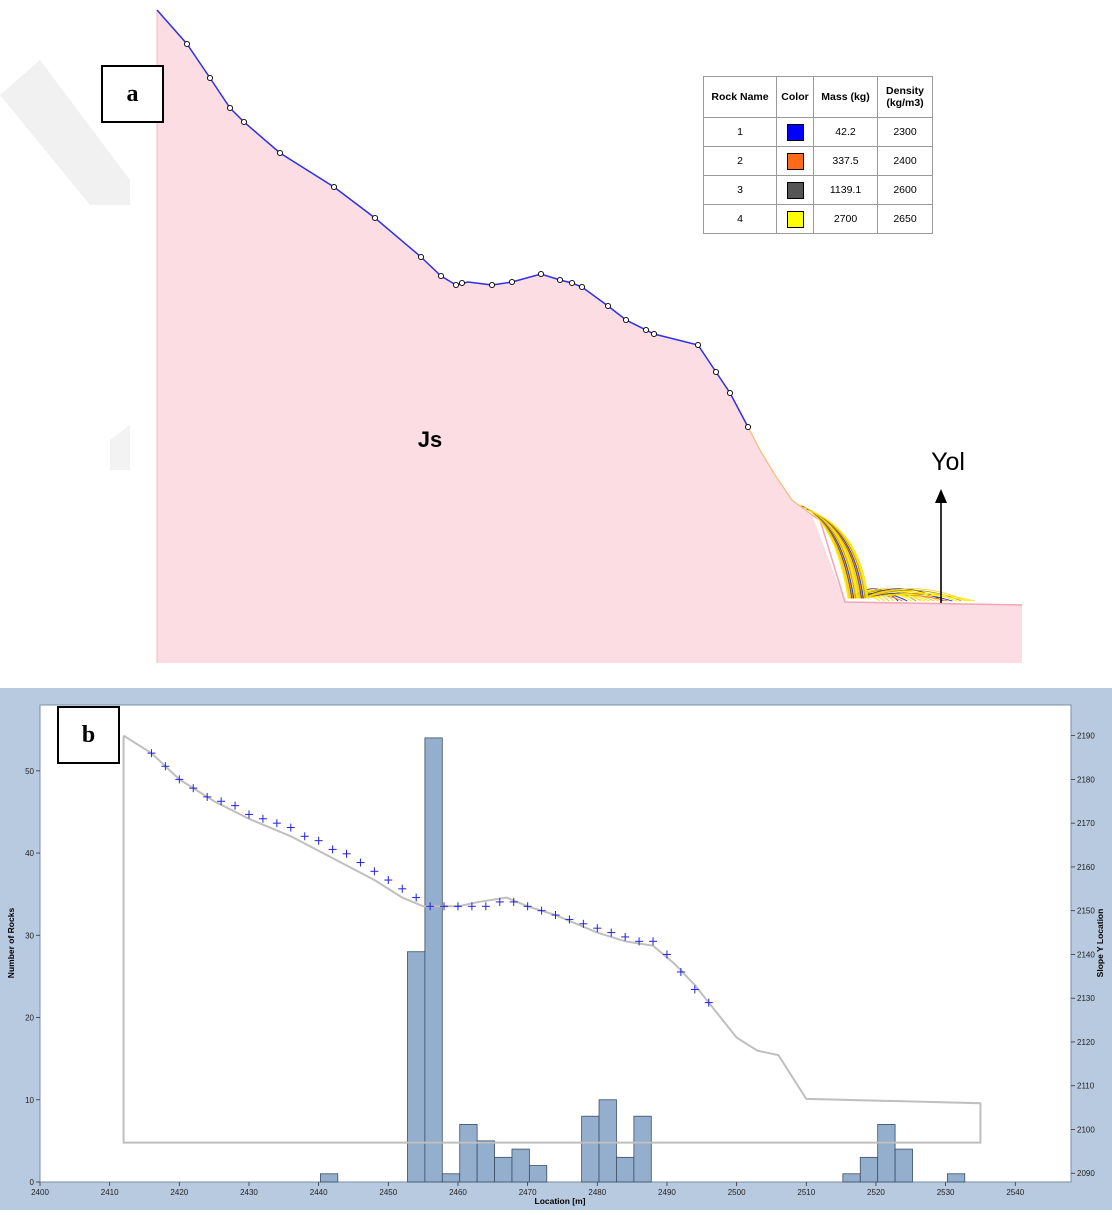 The image size is (1112, 1215). I want to click on y2-axis-title: Slope Y Location, so click(1100, 943).